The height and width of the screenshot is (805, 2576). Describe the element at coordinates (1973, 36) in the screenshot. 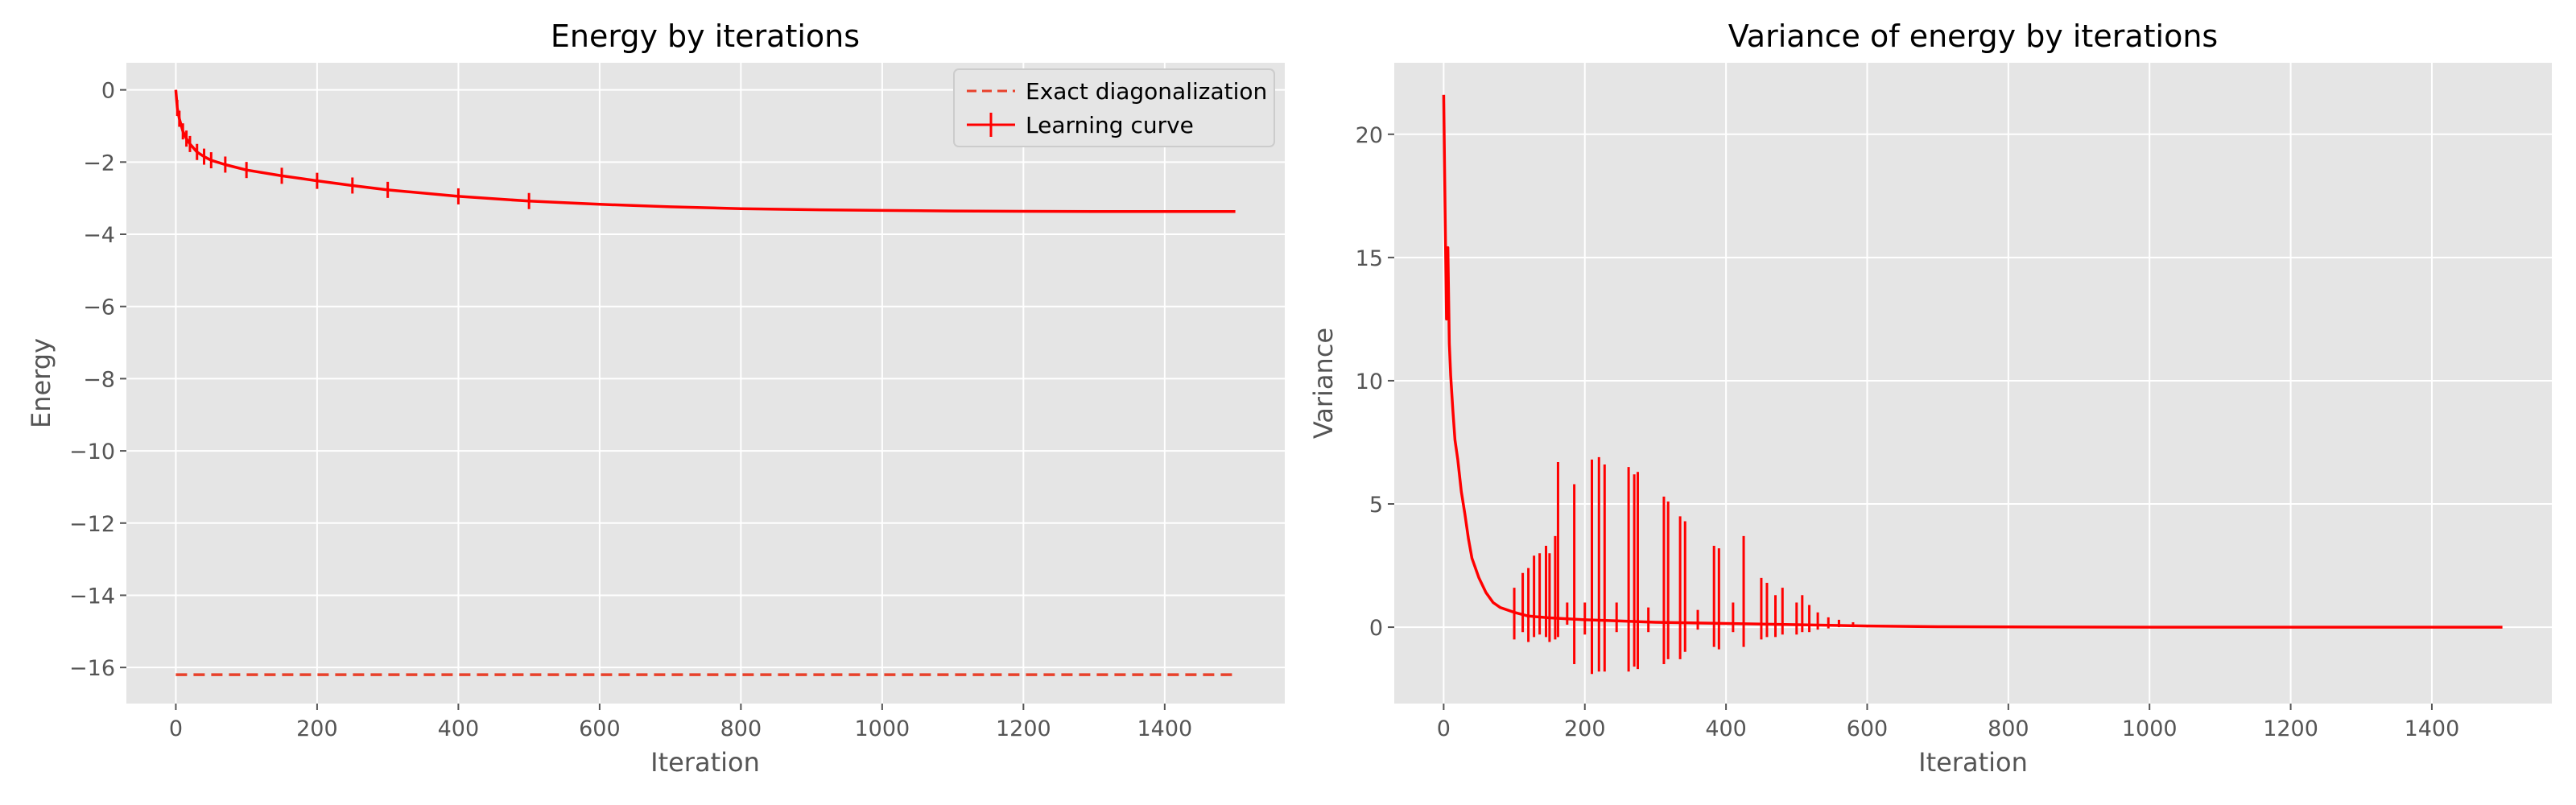

I see `chart-title-variance: Variance of energy by iterations` at that location.